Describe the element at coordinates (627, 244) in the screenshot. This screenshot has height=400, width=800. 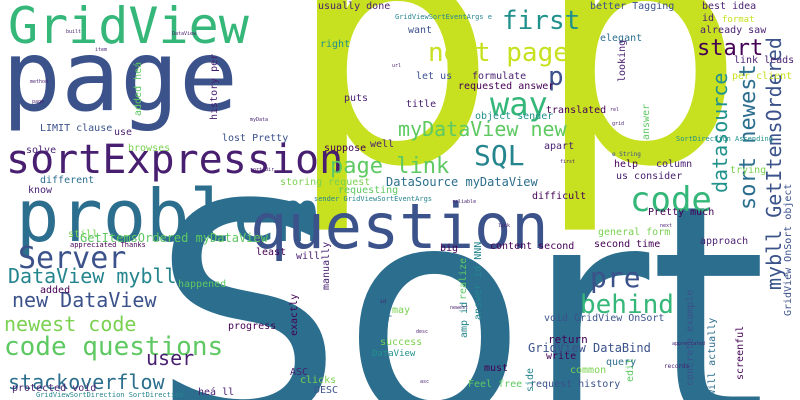
I see `word-second-time: second time` at that location.